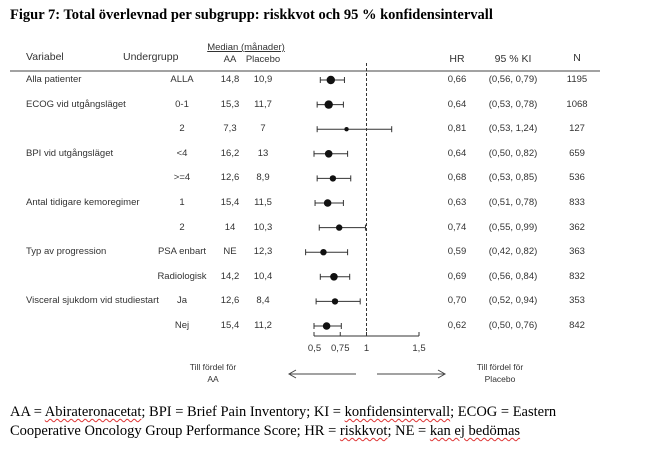 Image resolution: width=669 pixels, height=454 pixels. What do you see at coordinates (230, 252) in the screenshot?
I see `row-median-aa: NE` at bounding box center [230, 252].